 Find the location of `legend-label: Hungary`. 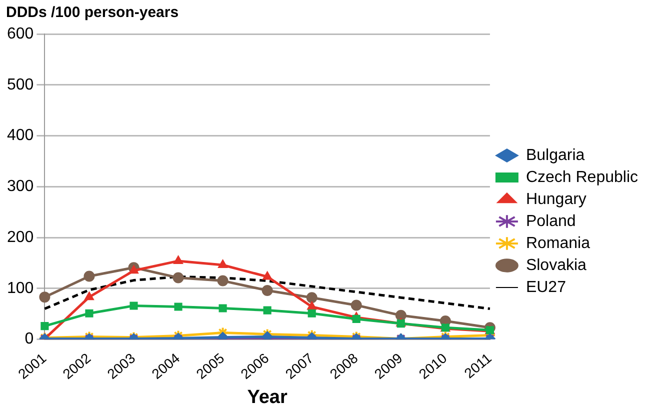

legend-label: Hungary is located at coordinates (556, 199).